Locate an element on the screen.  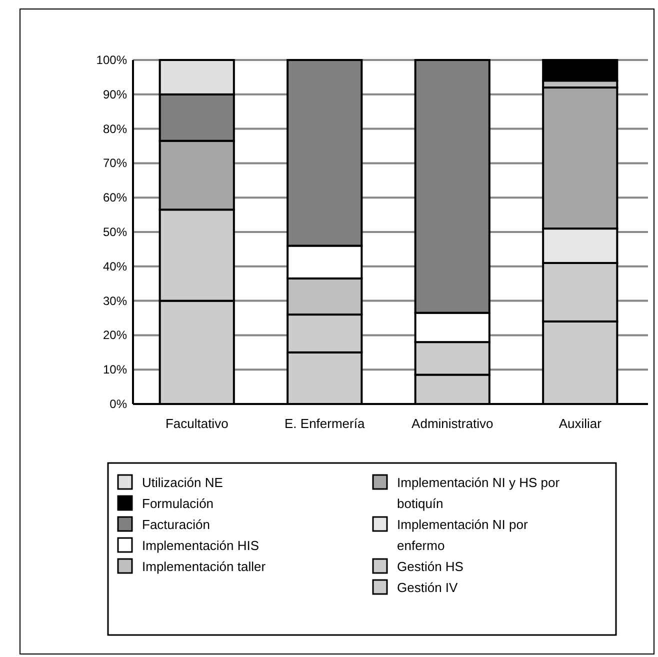
y-tick-label: 90% is located at coordinates (115, 94).